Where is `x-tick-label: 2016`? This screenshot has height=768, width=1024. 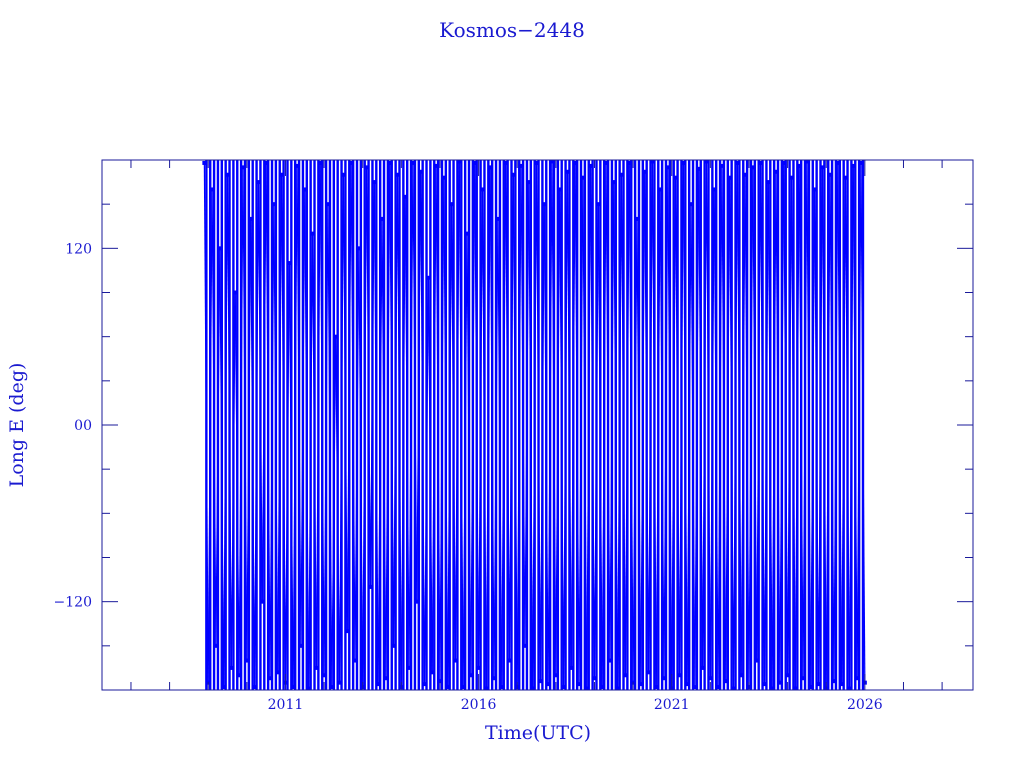 x-tick-label: 2016 is located at coordinates (479, 705).